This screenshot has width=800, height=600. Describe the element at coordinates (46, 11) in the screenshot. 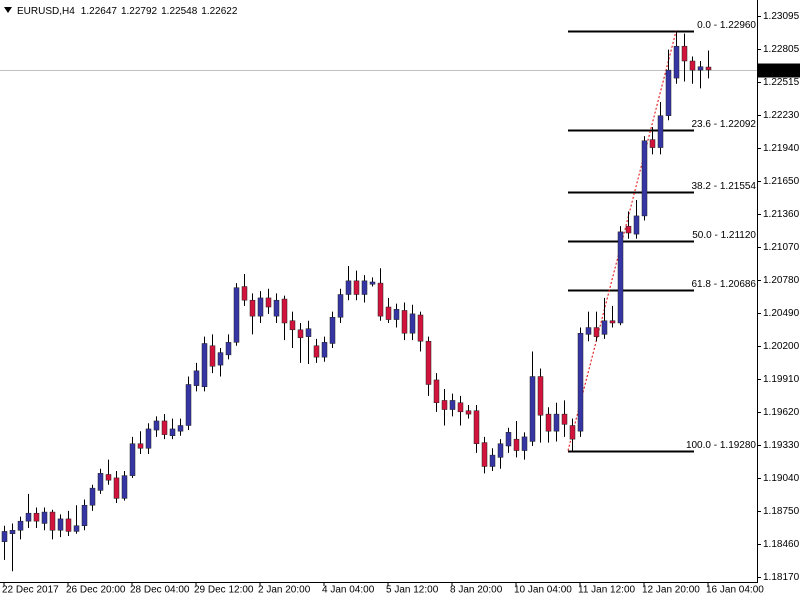

I see `chart-title: EURUSD,H4` at that location.